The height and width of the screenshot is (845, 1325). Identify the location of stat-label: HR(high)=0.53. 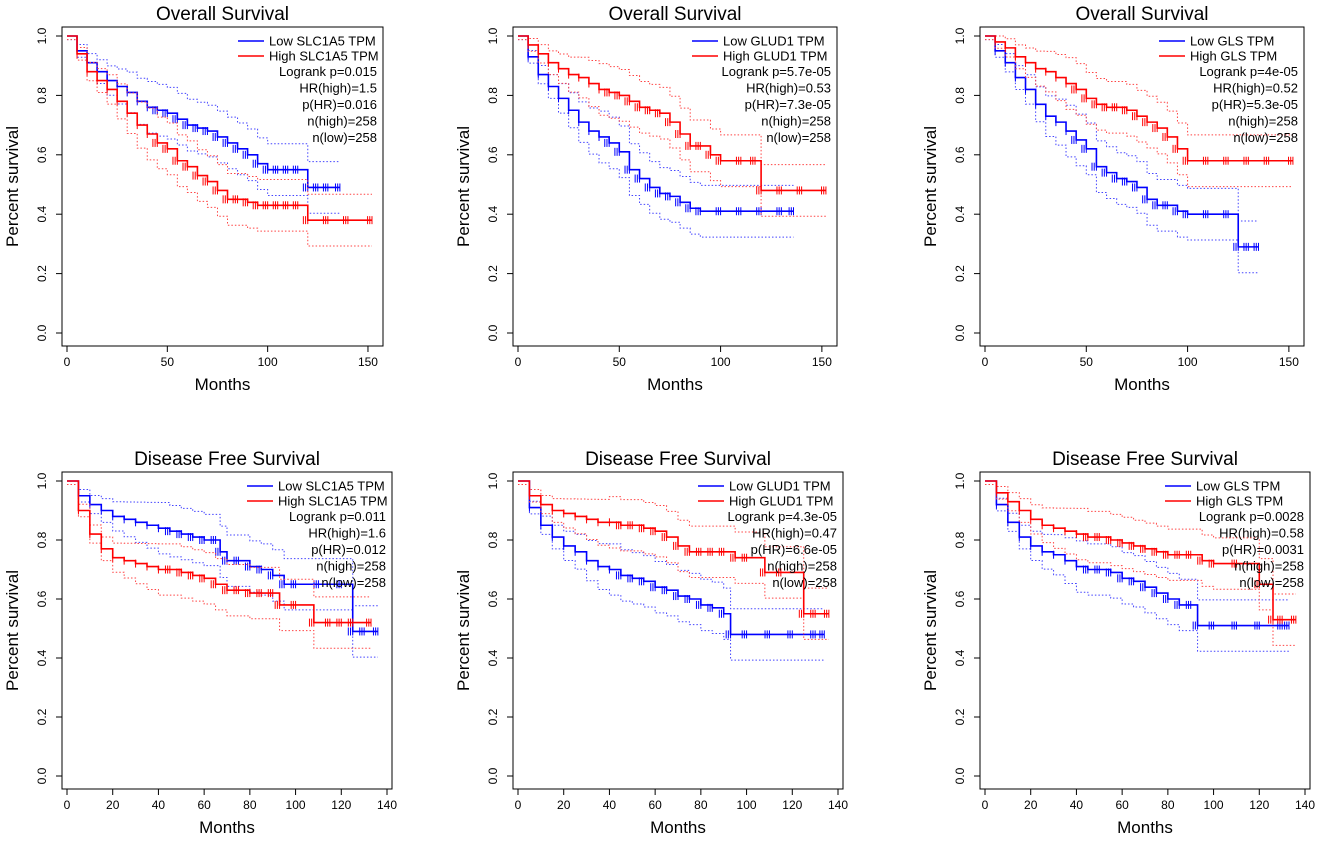
(788, 88).